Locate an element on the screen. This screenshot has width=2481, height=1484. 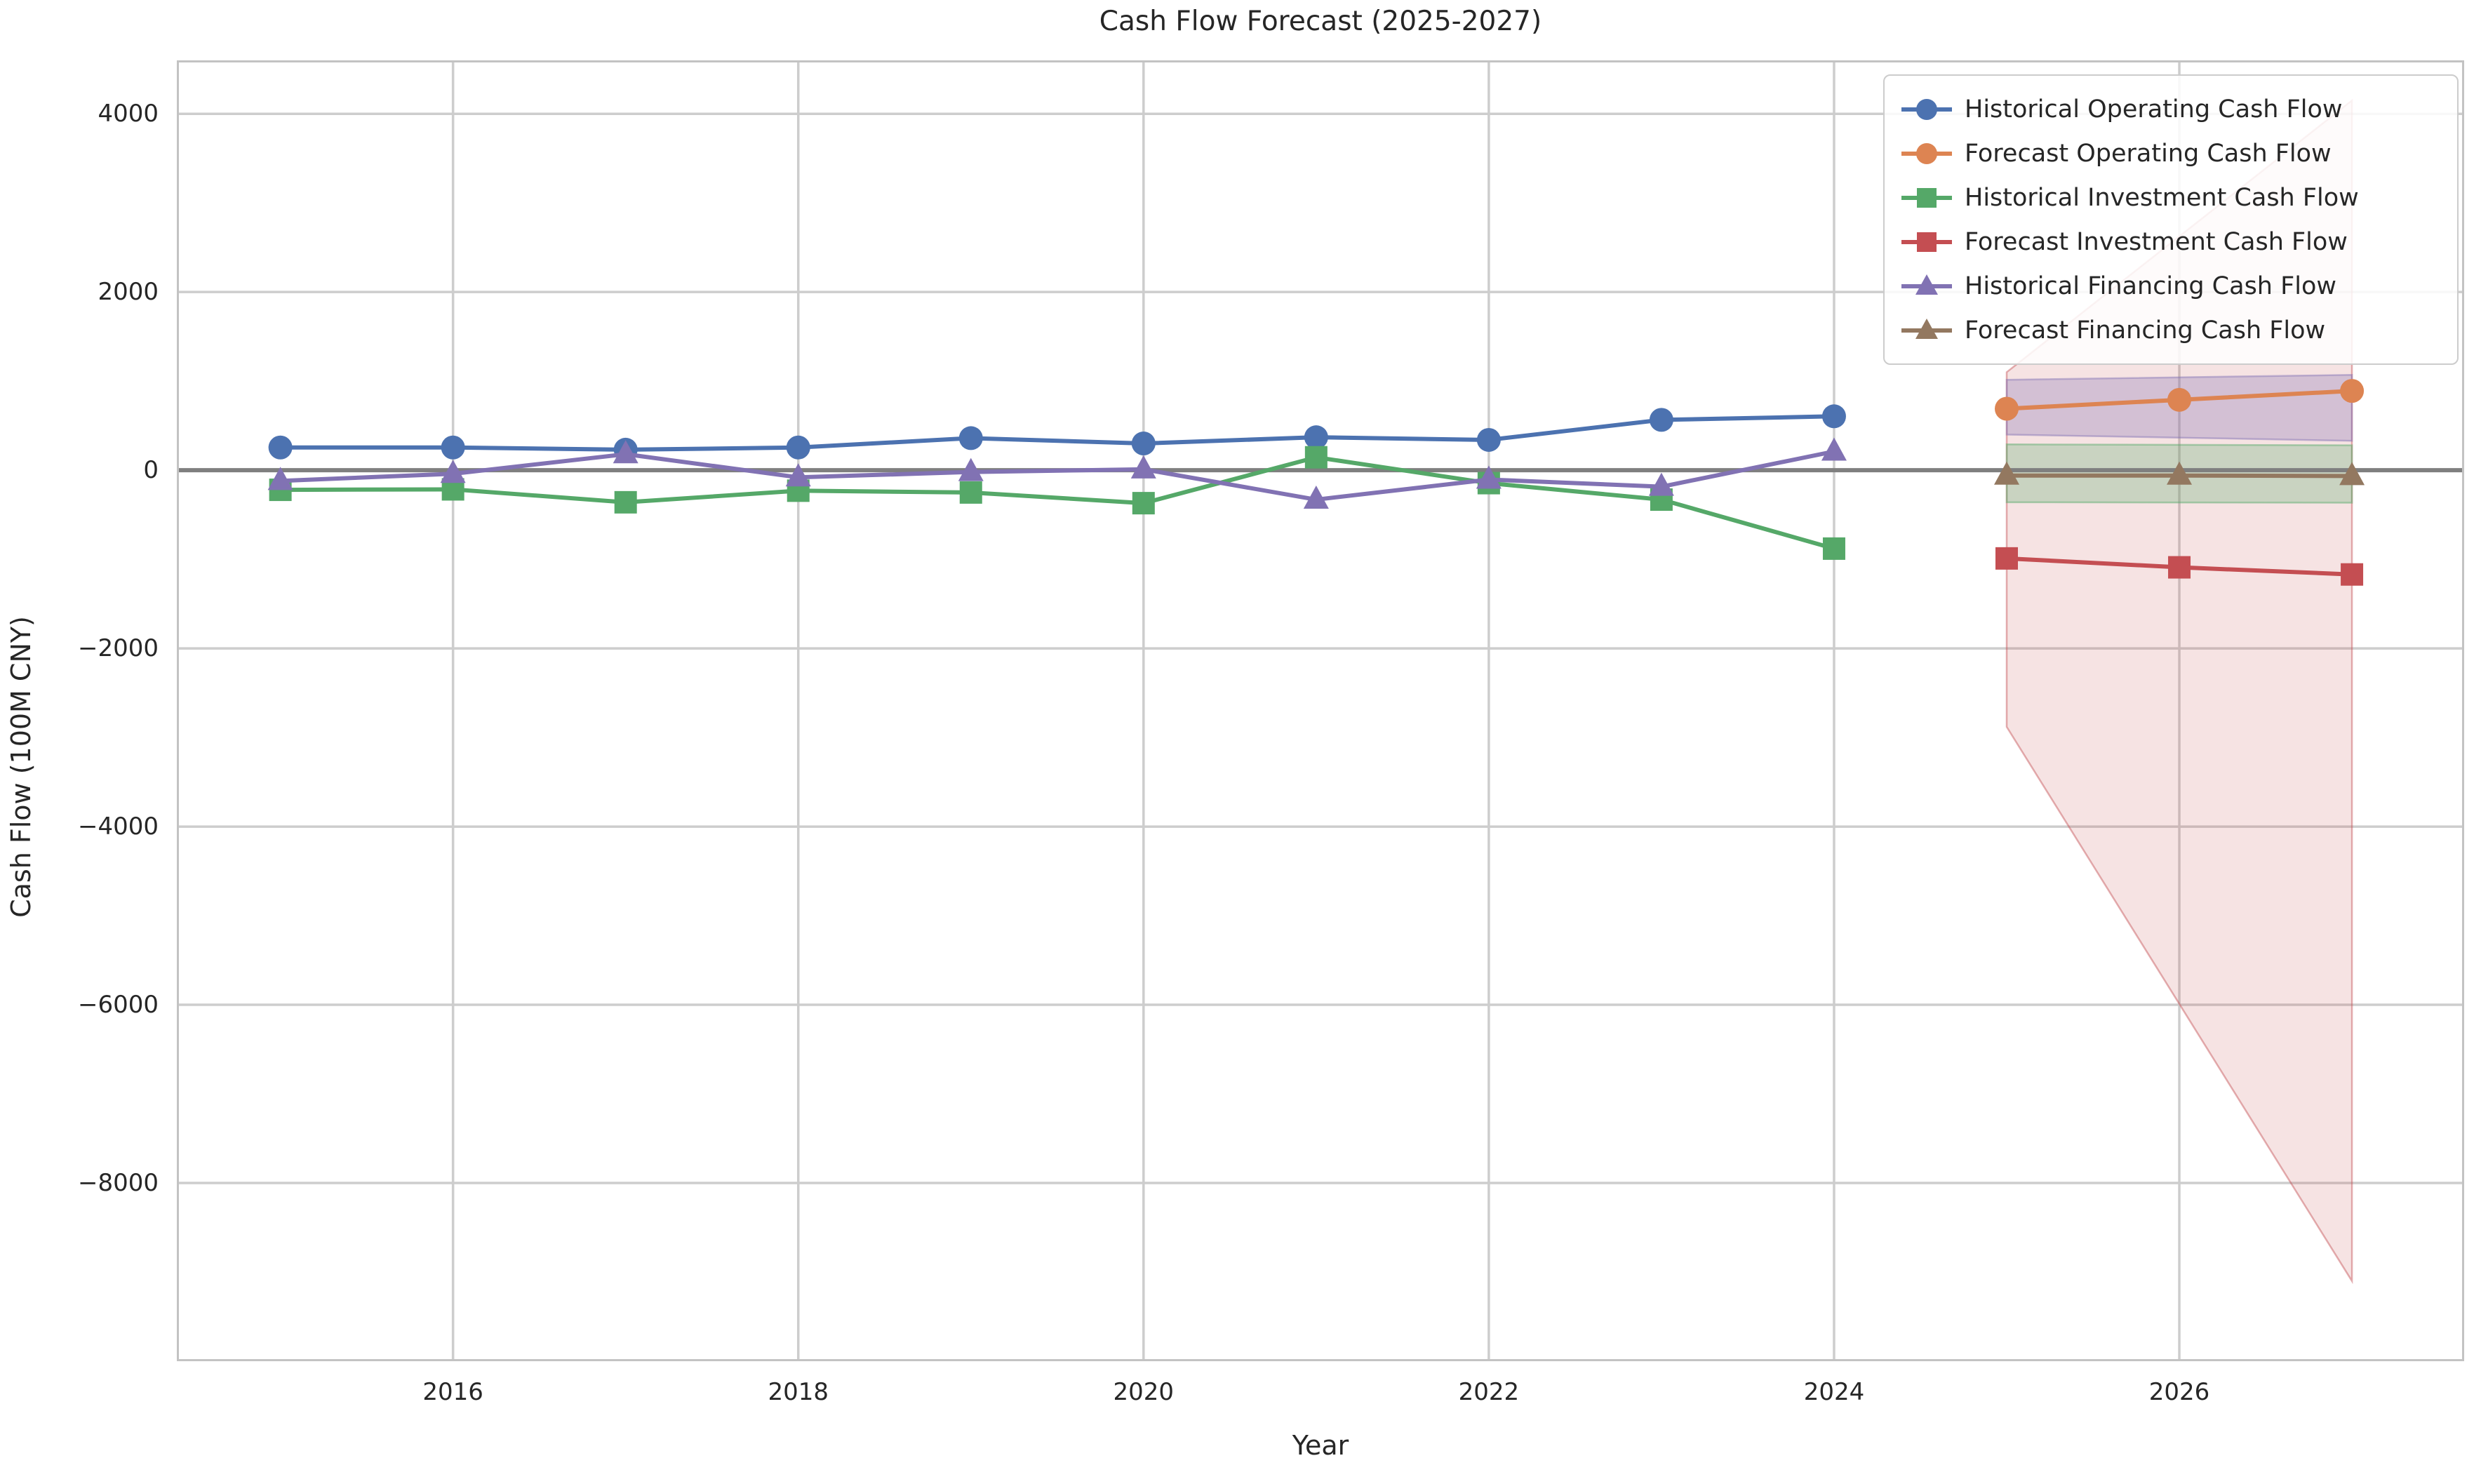
y-tick-label: 2000 is located at coordinates (128, 292).